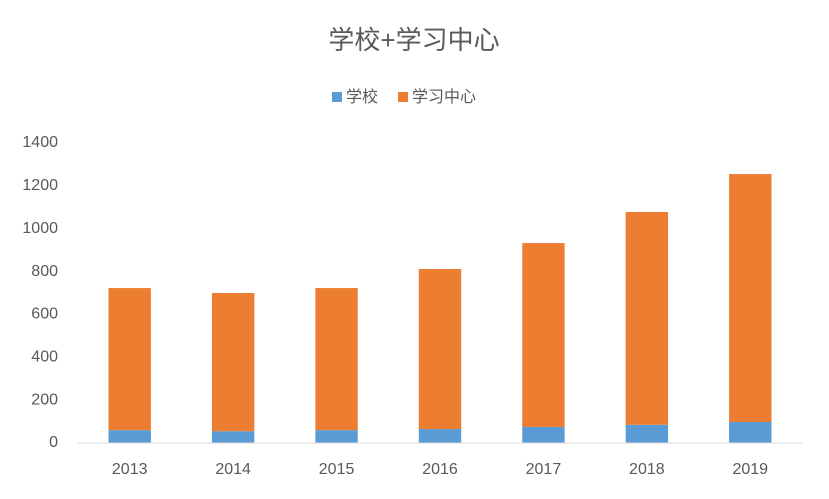 This screenshot has height=499, width=829. I want to click on x-tick-label: 2015, so click(337, 469).